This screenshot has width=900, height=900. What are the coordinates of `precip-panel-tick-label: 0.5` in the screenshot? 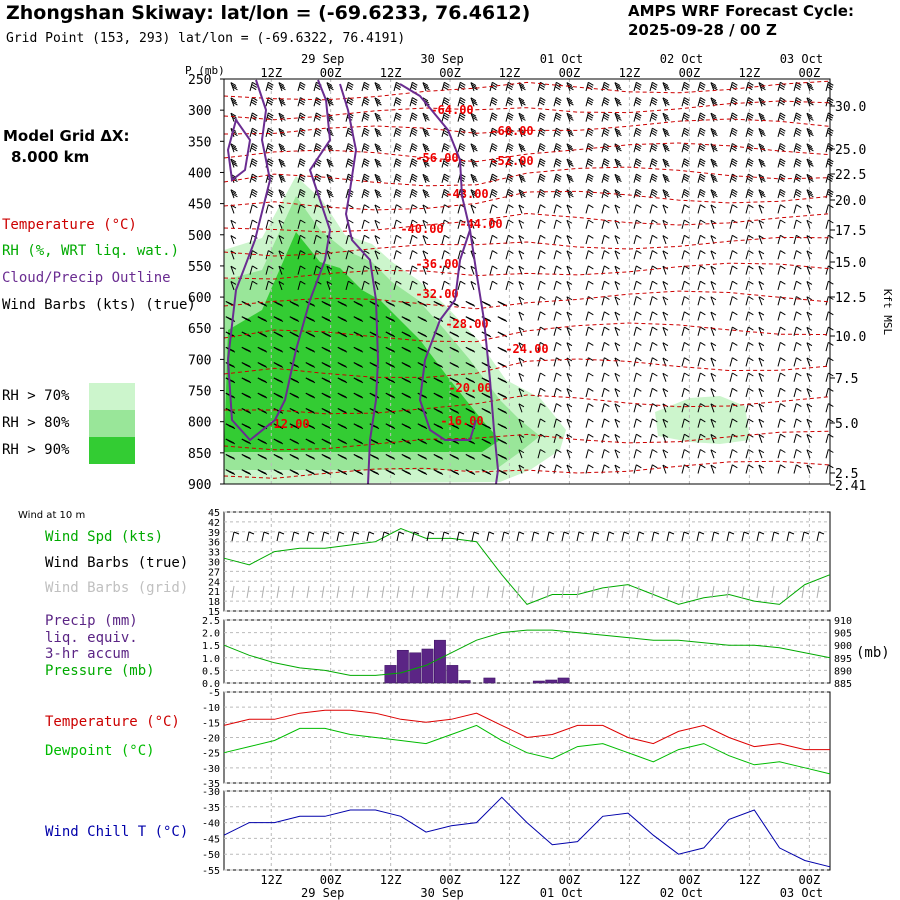 It's located at (211, 671).